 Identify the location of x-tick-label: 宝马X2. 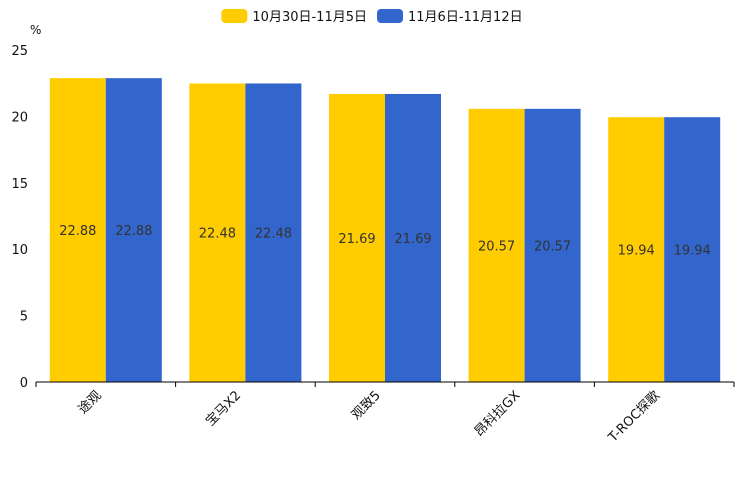
(223, 408).